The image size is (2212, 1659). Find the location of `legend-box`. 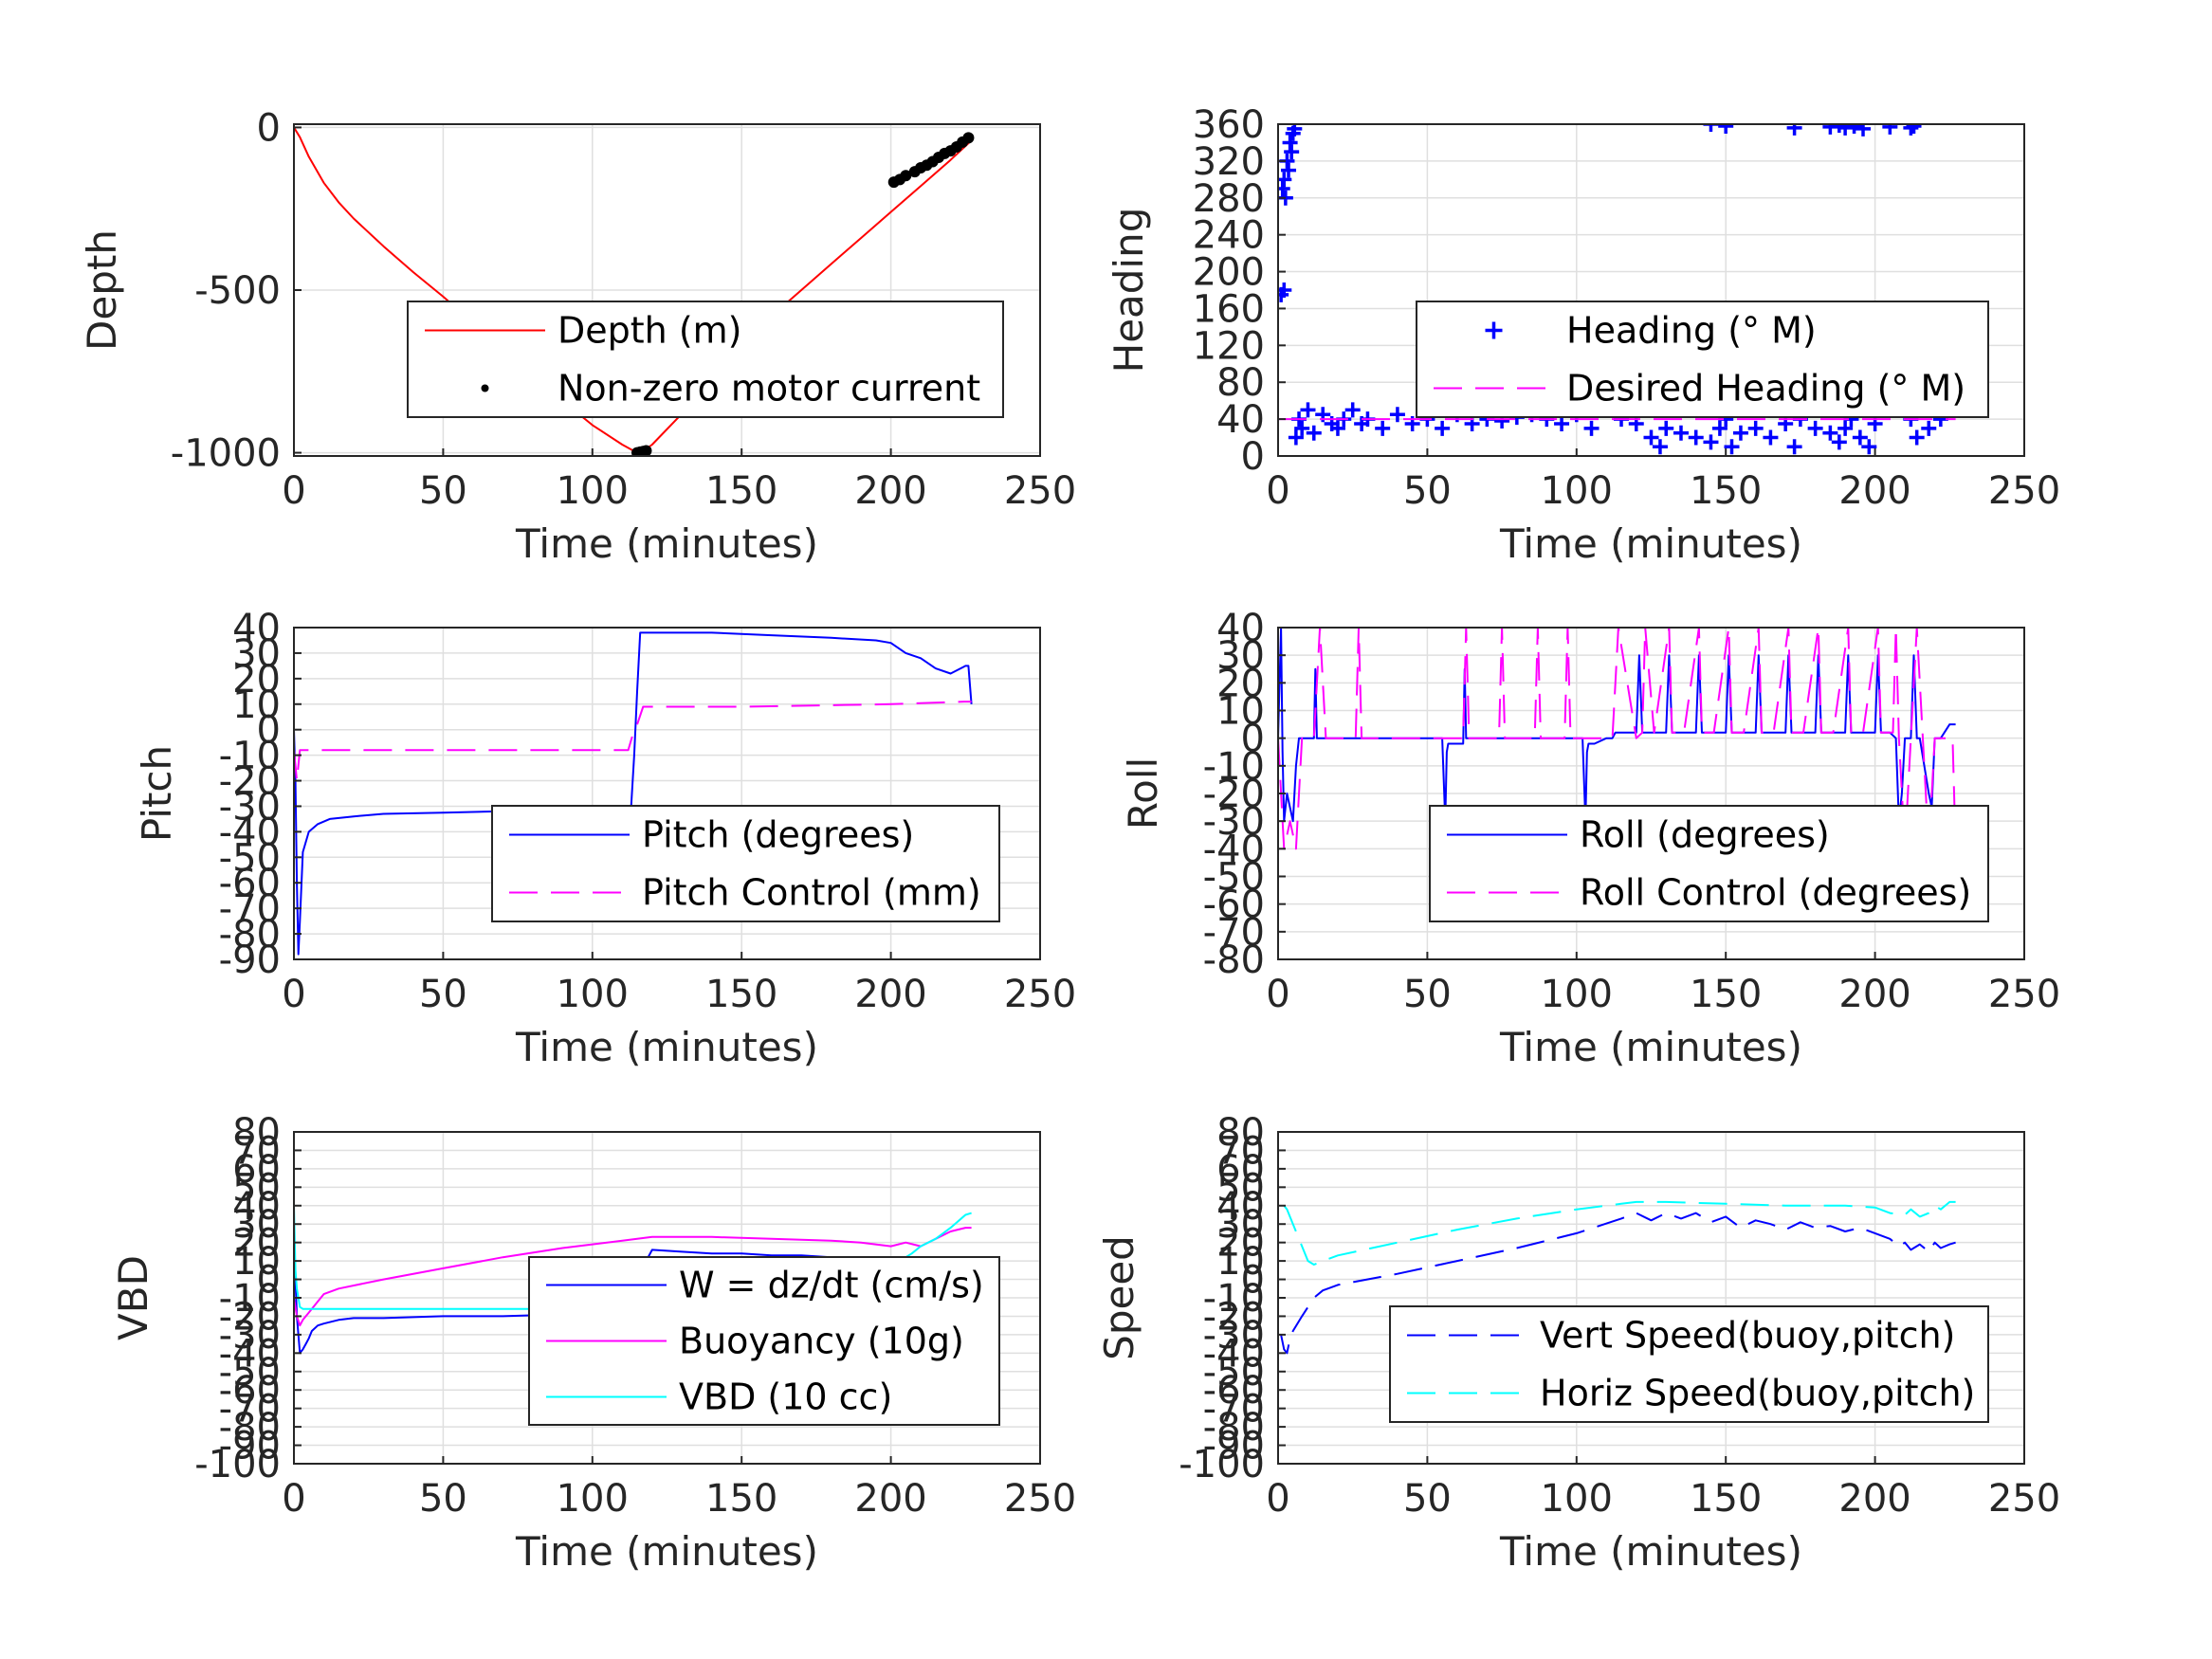

legend-box is located at coordinates (745, 863).